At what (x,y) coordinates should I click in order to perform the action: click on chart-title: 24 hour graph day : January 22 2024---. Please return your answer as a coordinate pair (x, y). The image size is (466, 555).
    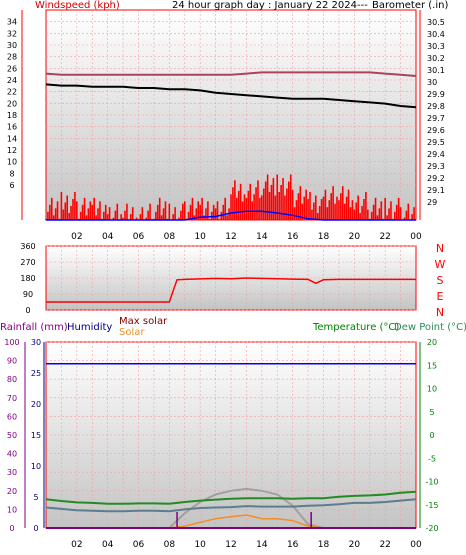
    Looking at the image, I should click on (270, 5).